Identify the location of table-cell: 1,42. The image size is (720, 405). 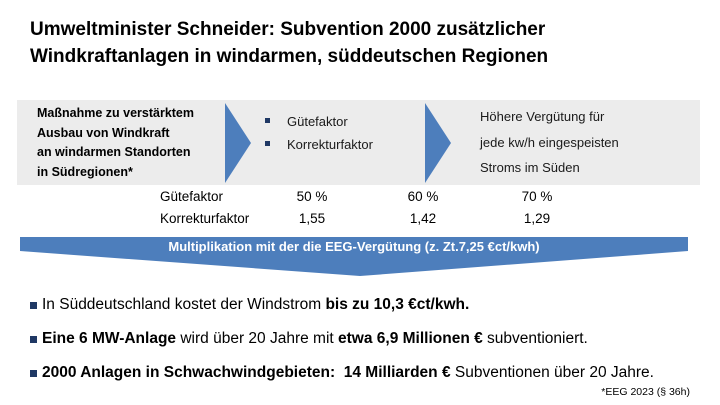
(423, 218).